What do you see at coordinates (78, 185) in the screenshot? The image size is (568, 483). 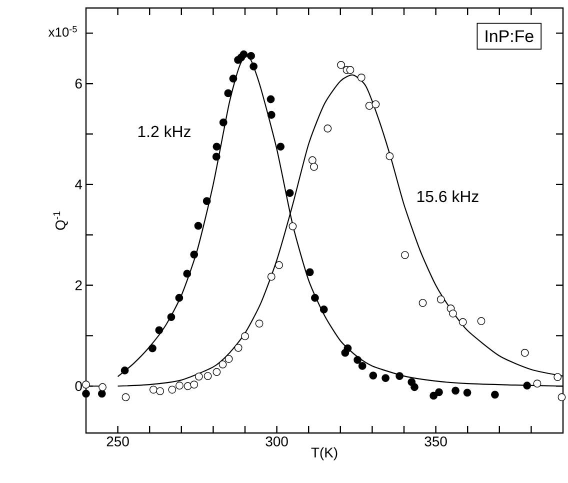 I see `y-tick-label: 4` at bounding box center [78, 185].